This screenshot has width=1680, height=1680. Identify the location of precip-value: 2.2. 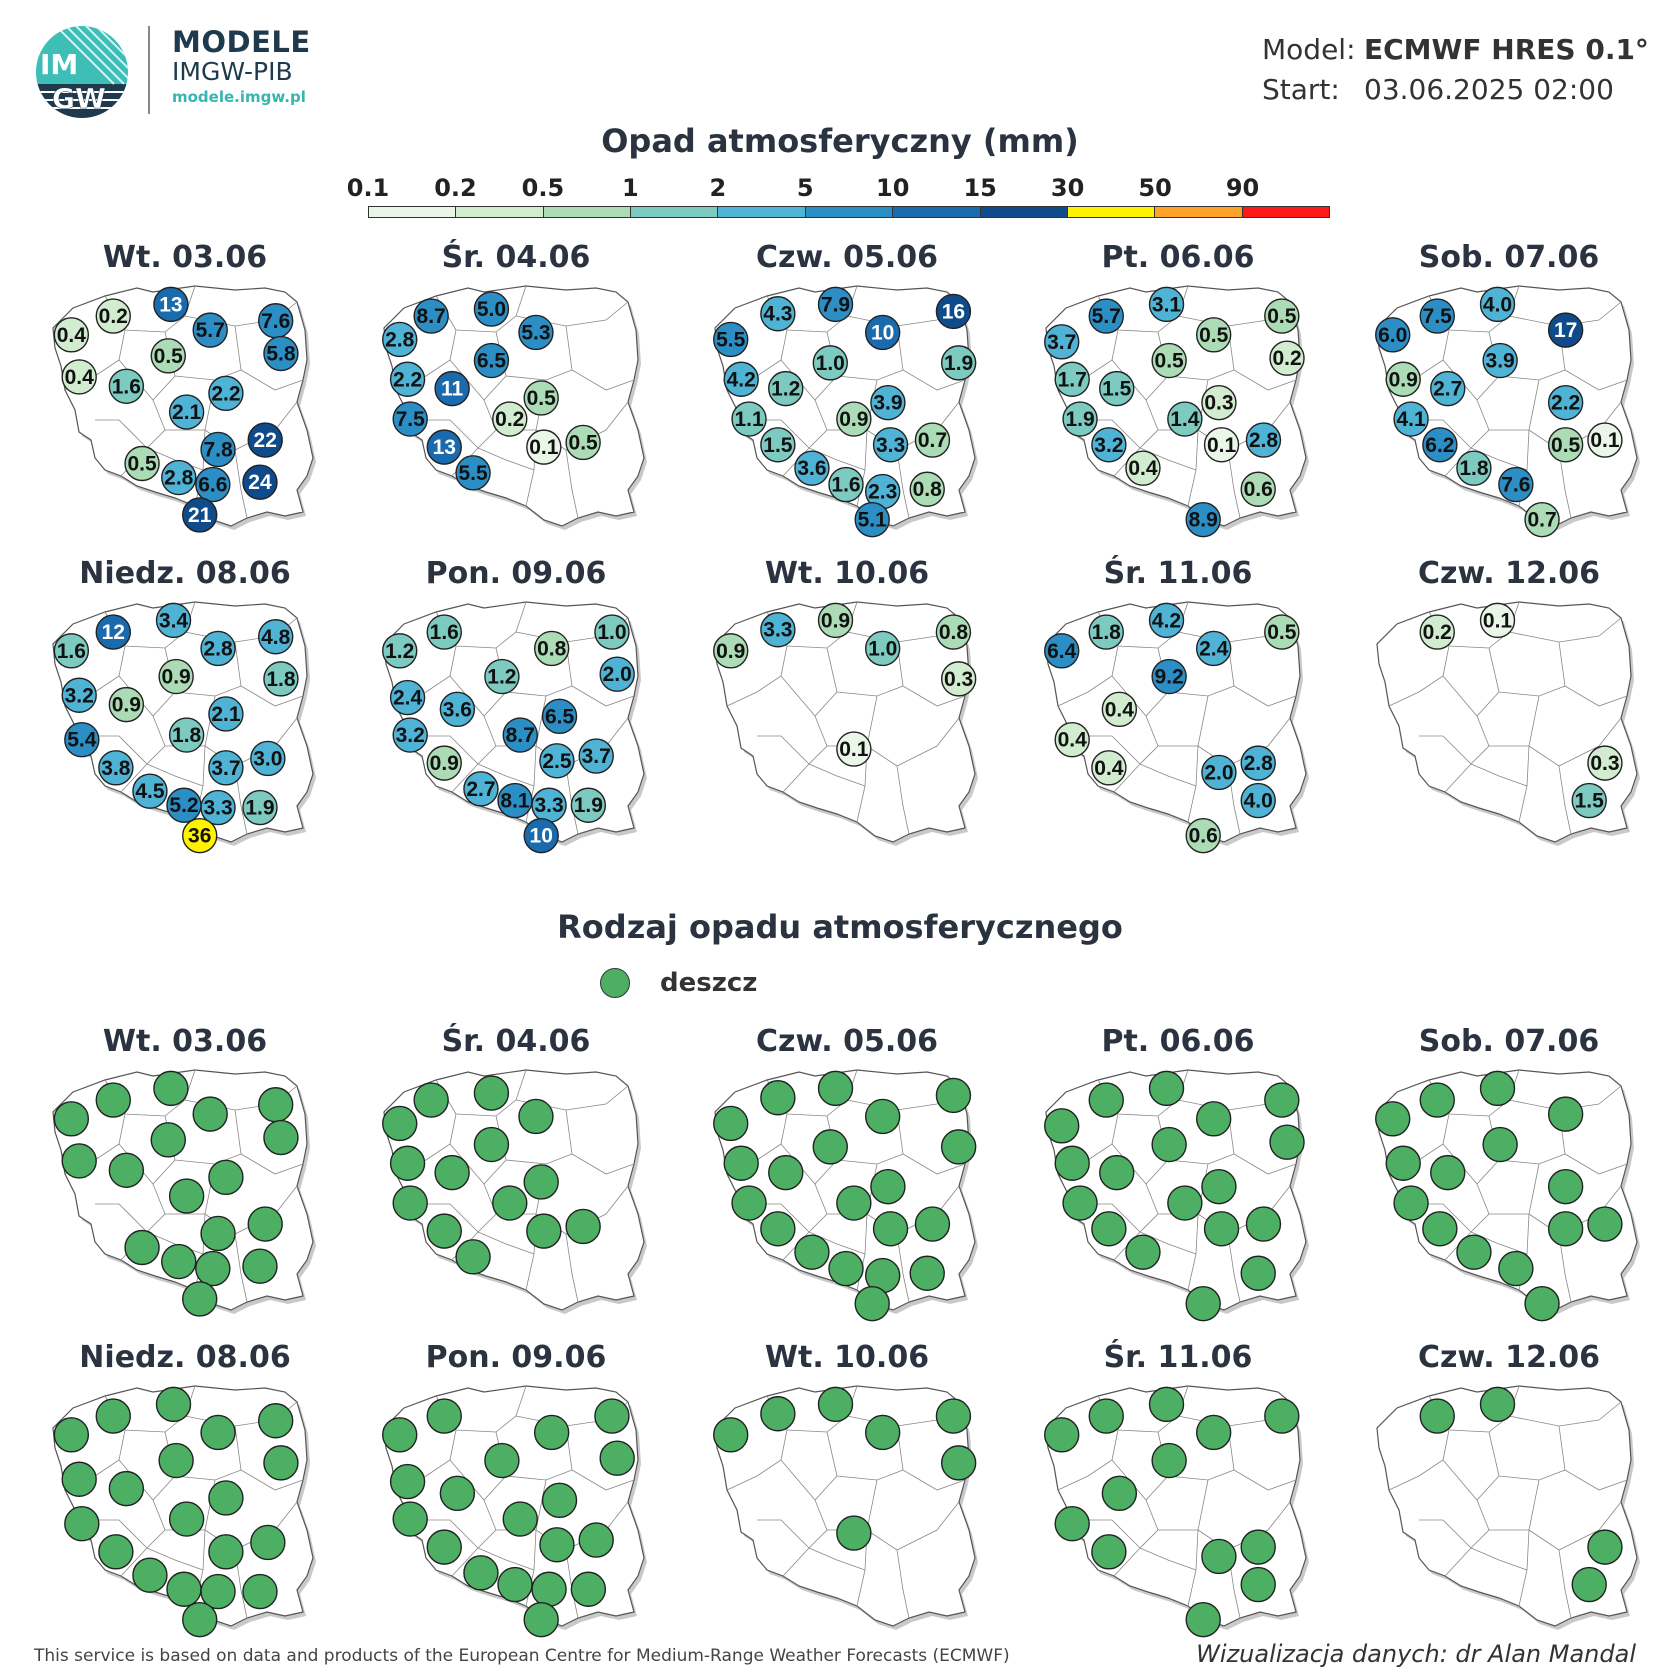
(1565, 403).